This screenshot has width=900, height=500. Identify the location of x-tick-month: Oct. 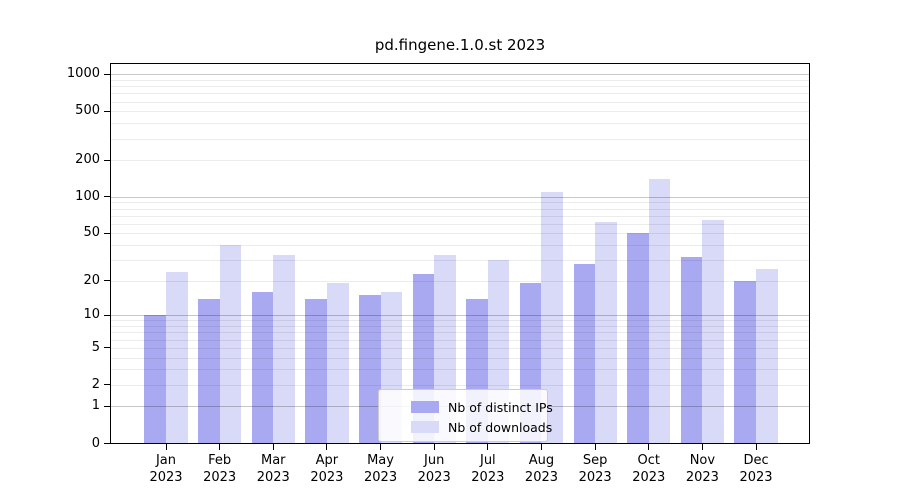
(648, 460).